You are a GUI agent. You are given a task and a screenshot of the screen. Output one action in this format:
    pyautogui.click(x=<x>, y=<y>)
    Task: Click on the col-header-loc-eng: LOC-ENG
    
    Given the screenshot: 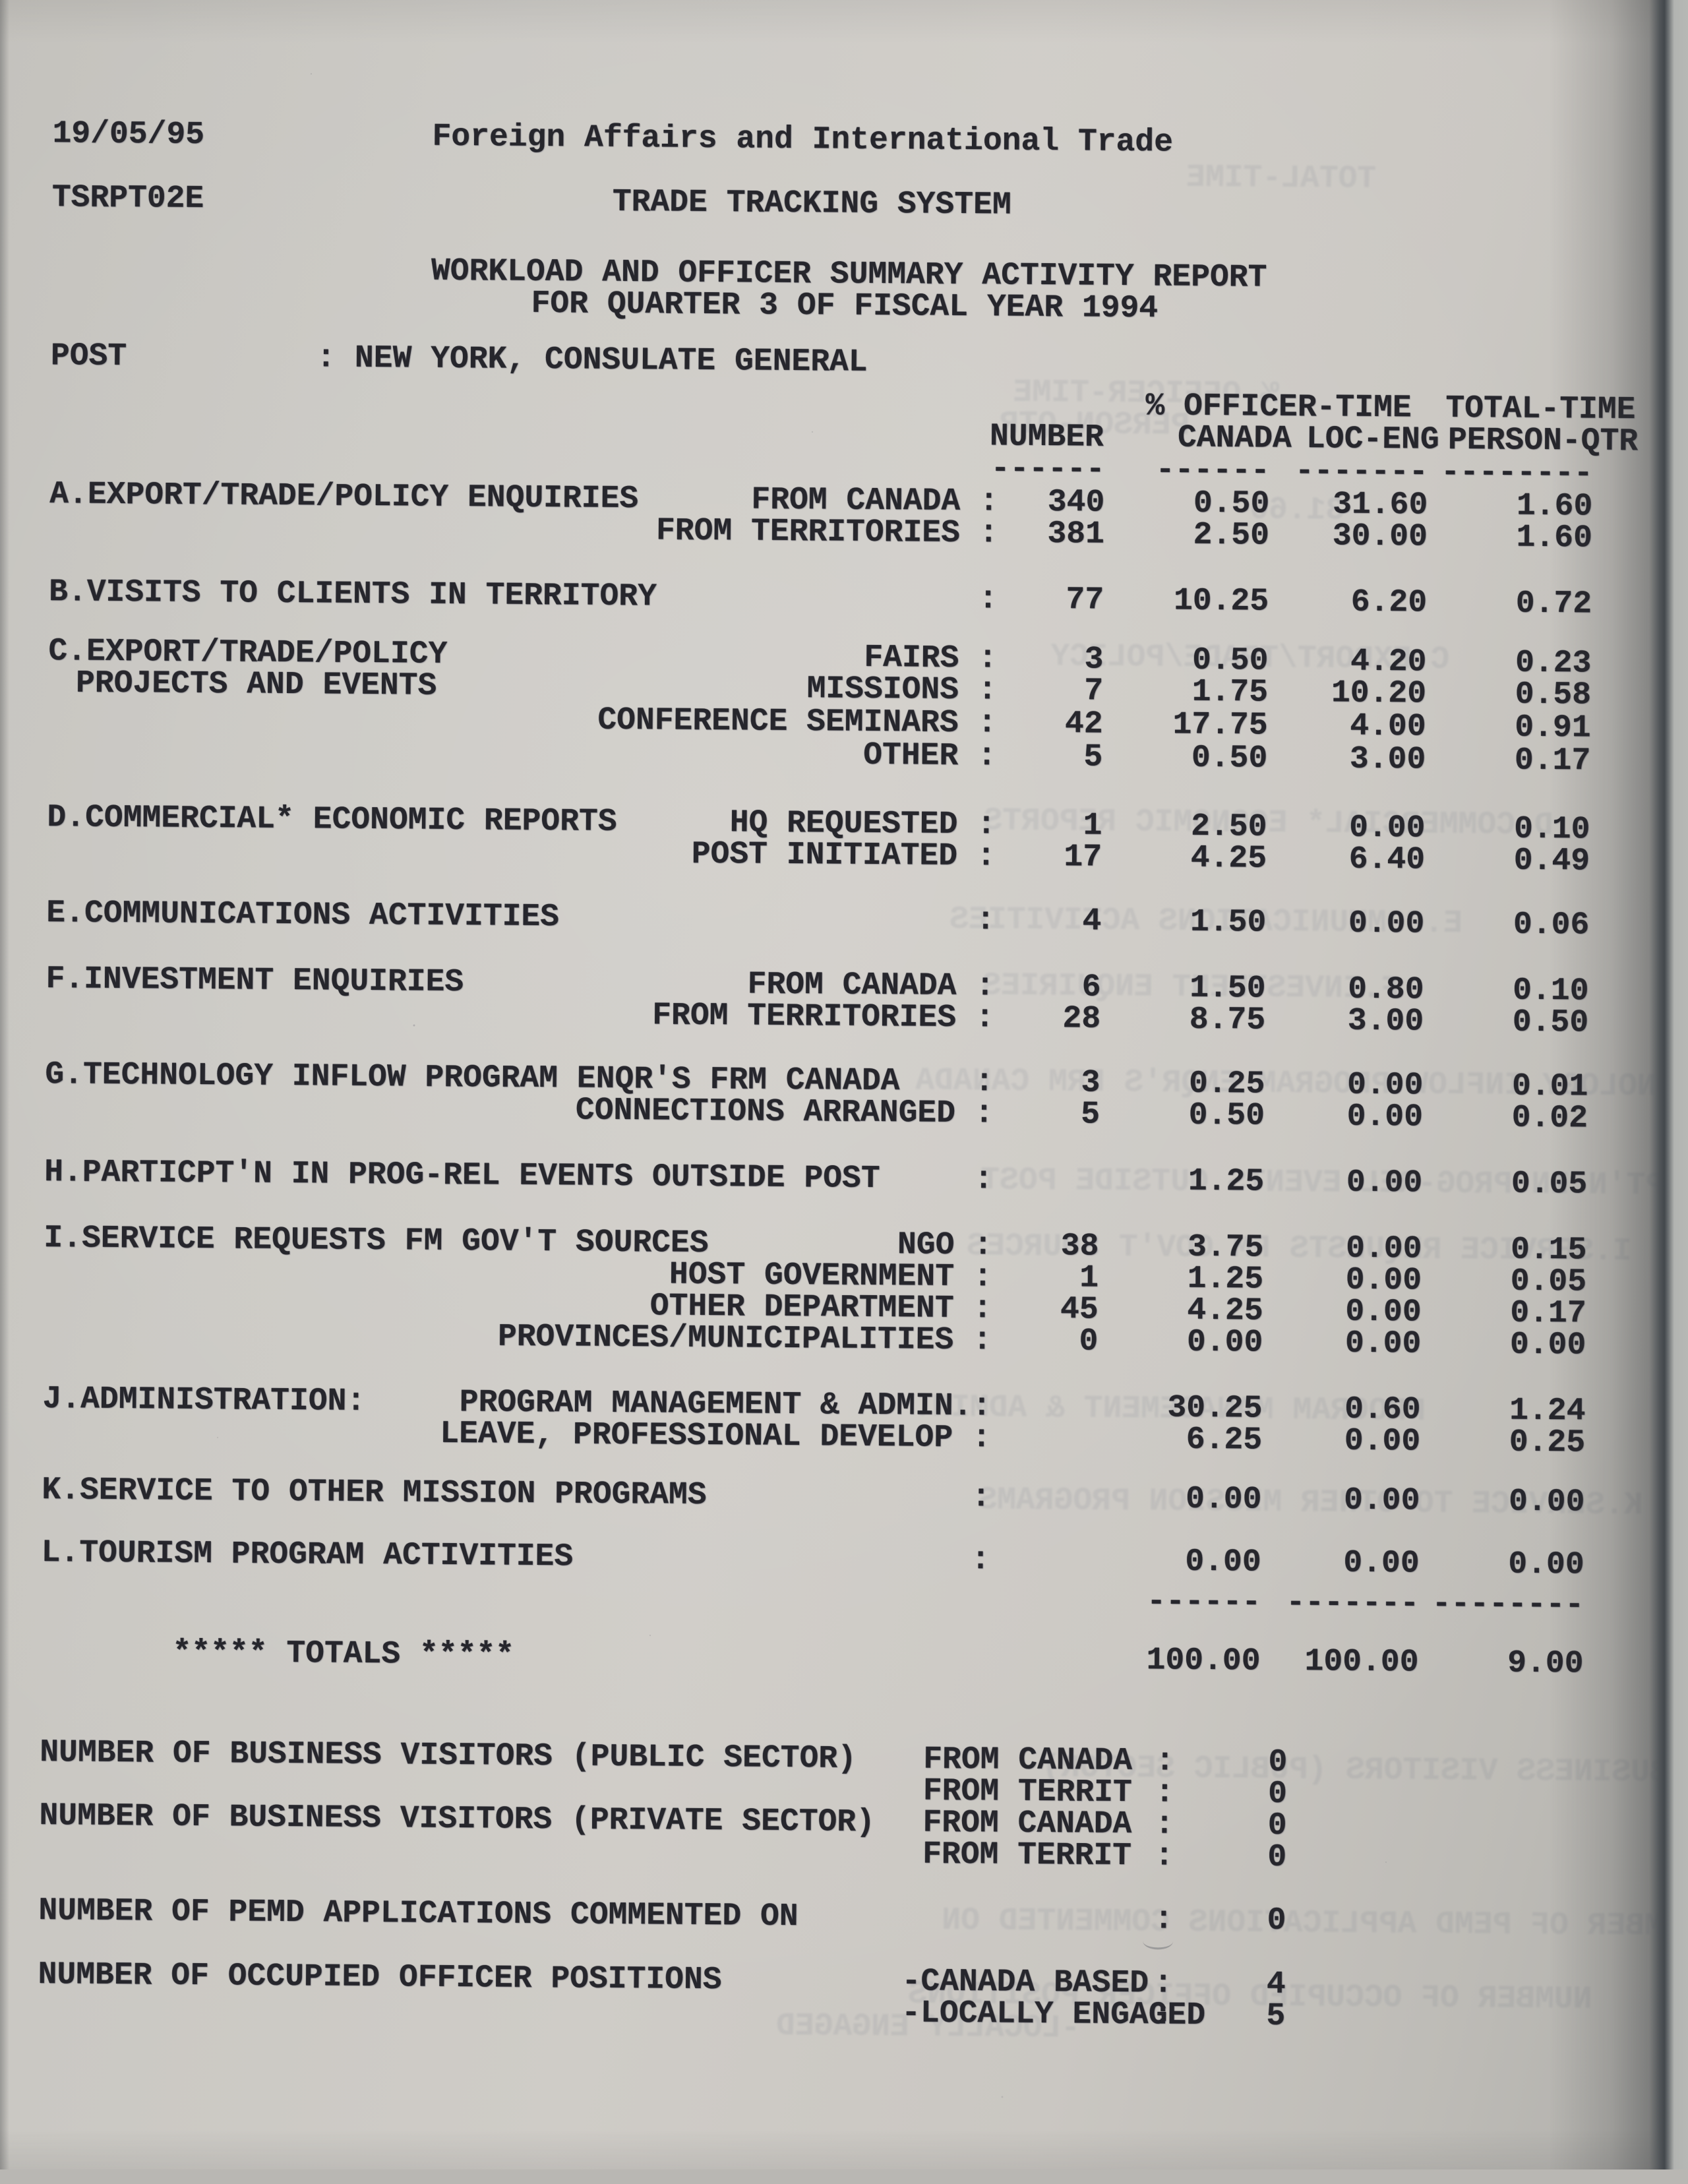 What is the action you would take?
    pyautogui.click(x=1372, y=439)
    